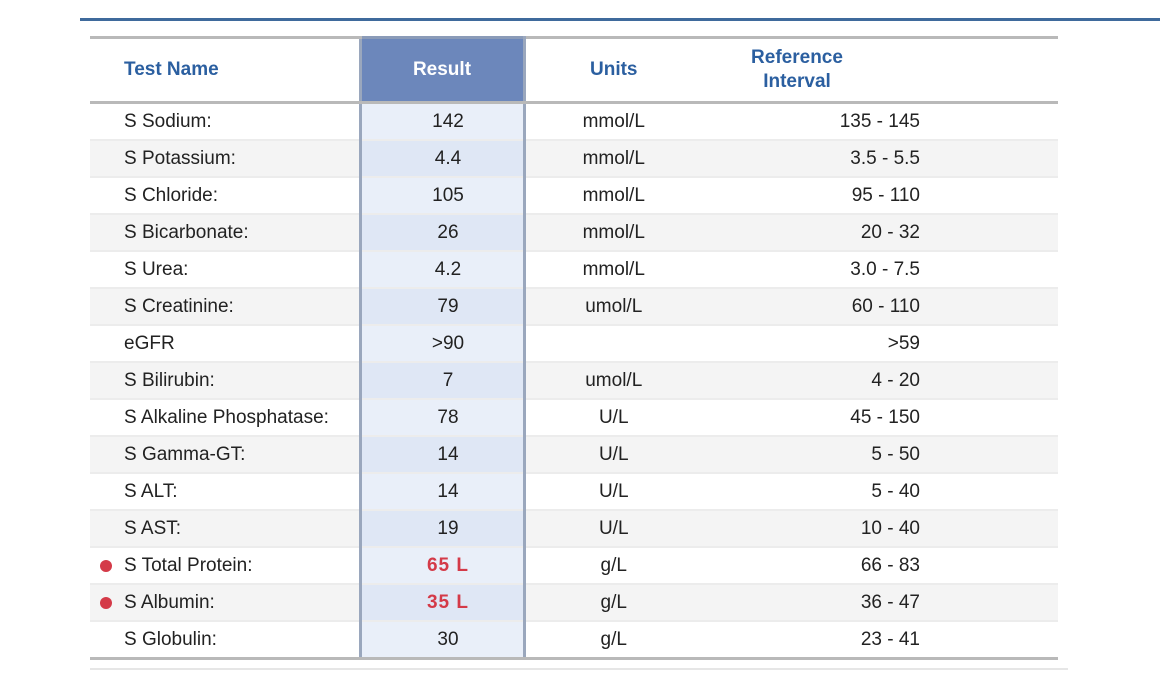 The width and height of the screenshot is (1160, 677). What do you see at coordinates (442, 233) in the screenshot?
I see `result-cell: 26` at bounding box center [442, 233].